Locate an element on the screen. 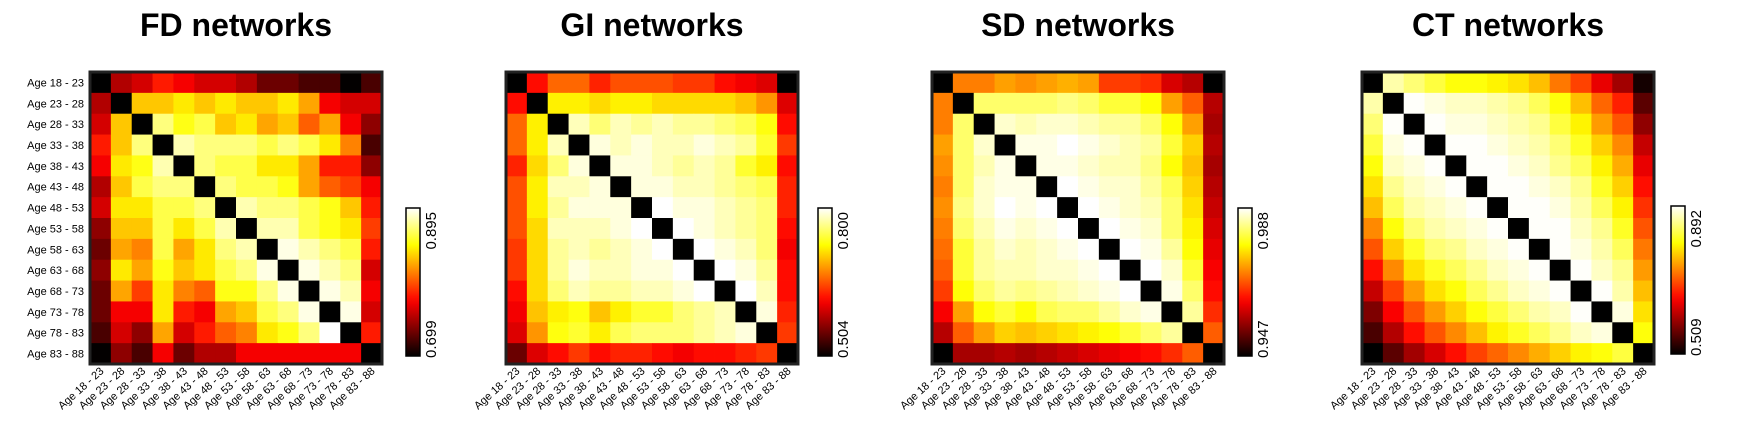 The image size is (1740, 448). chart-title: SD networks is located at coordinates (1078, 25).